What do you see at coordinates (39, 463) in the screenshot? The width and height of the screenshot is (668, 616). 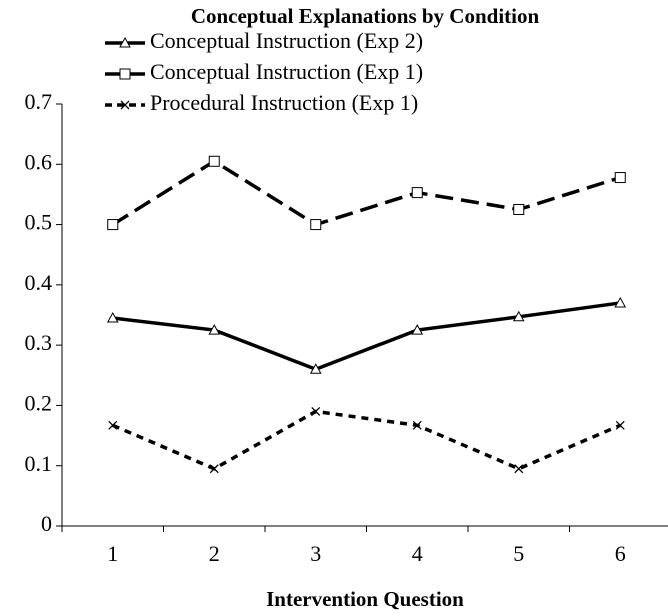 I see `y-tick-label: 0.1` at bounding box center [39, 463].